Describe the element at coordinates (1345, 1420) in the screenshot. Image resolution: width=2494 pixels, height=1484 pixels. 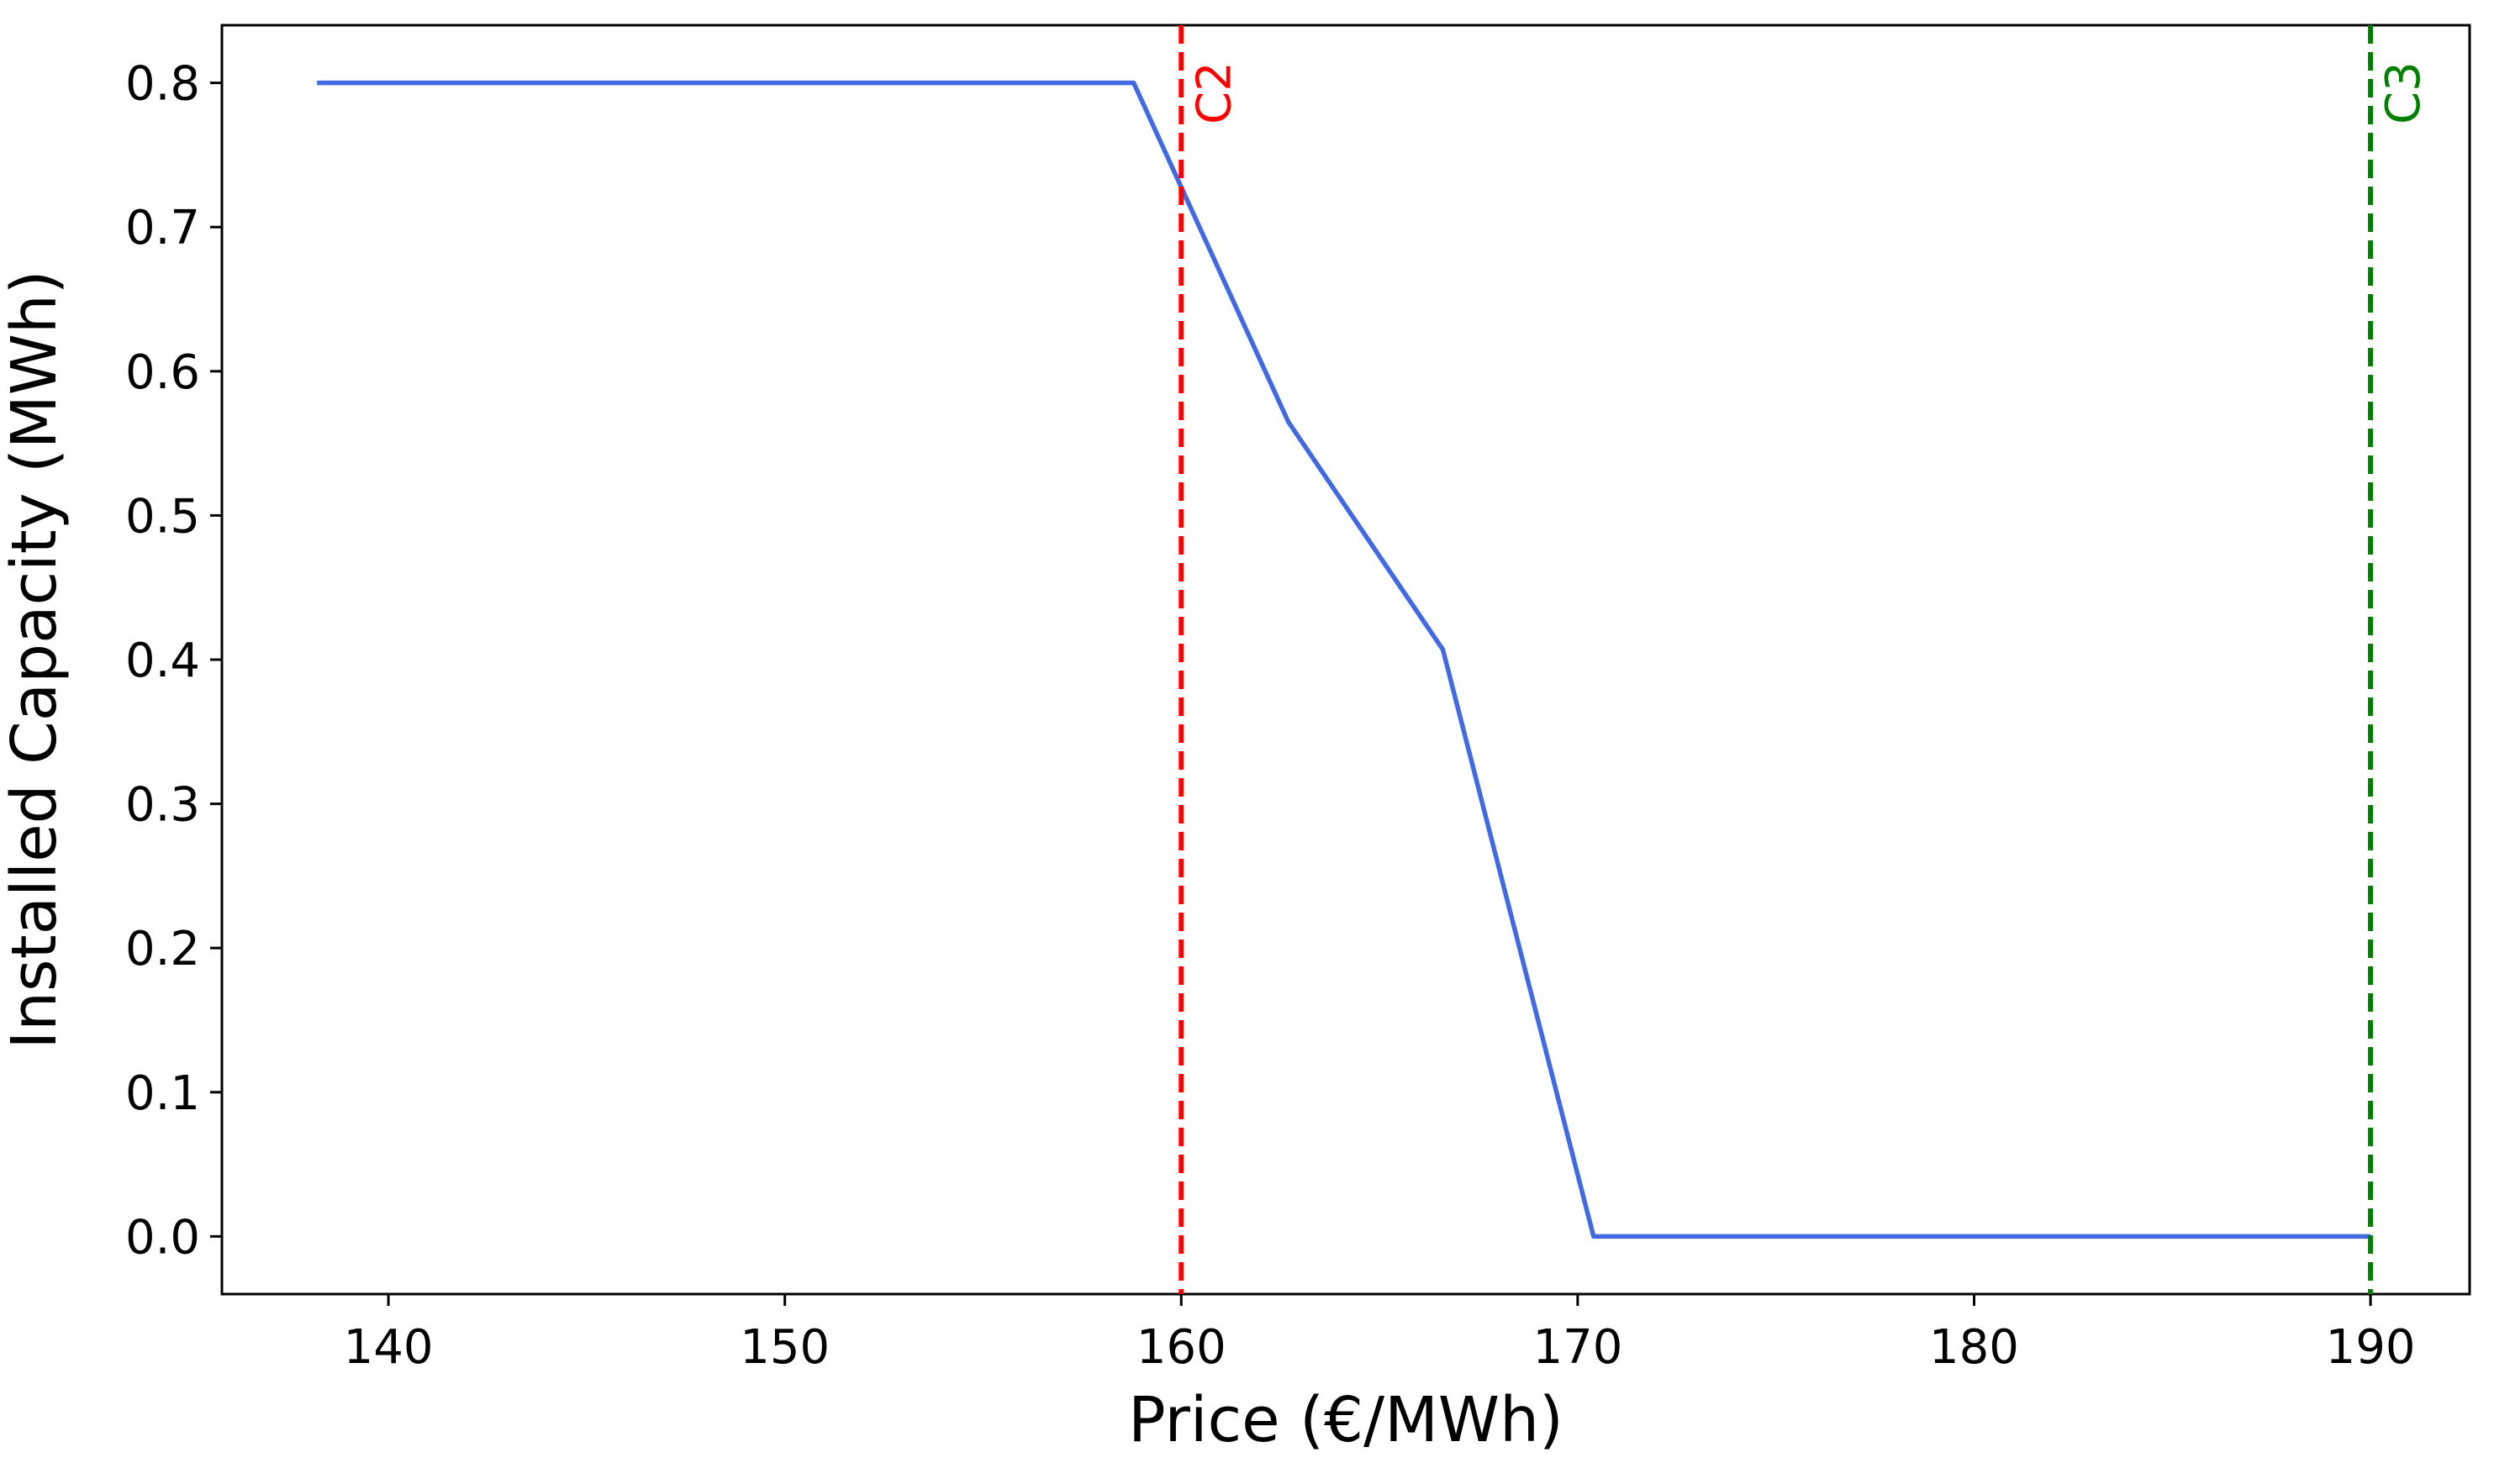
I see `x-axis-title: Price (€/MWh)` at that location.